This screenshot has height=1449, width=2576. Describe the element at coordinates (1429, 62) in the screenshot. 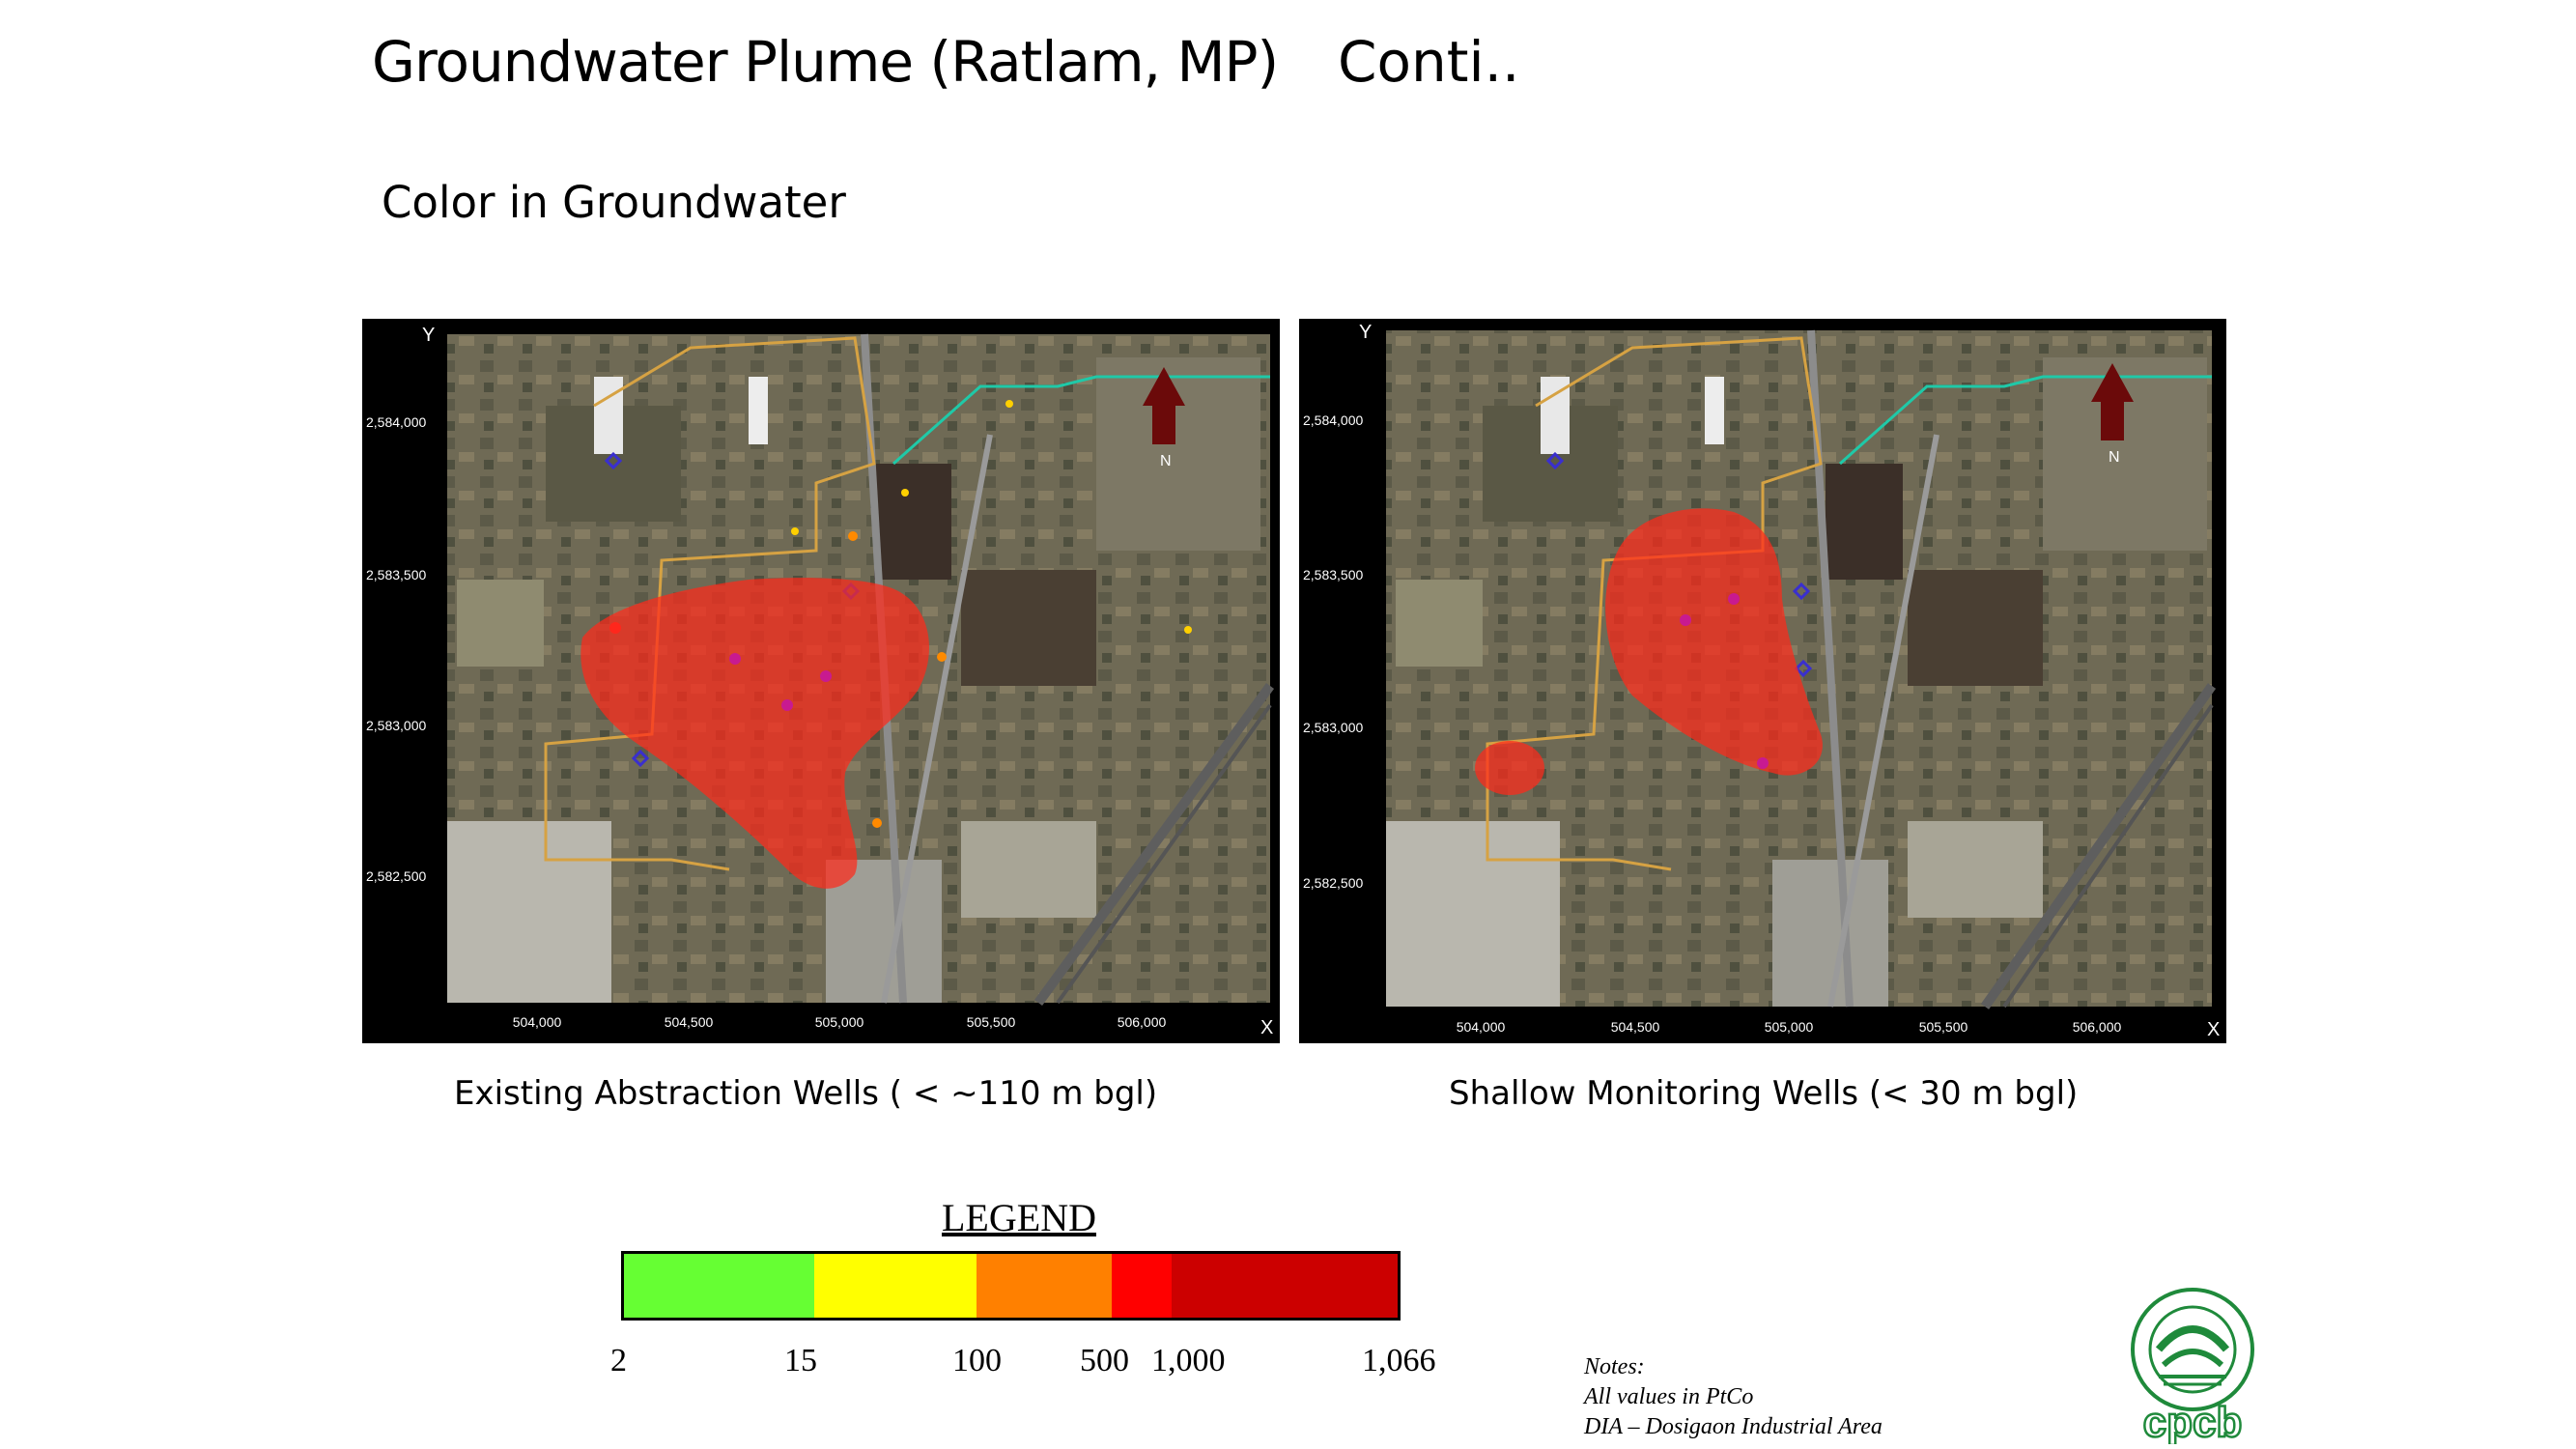

I see `continued-label: Conti..` at that location.